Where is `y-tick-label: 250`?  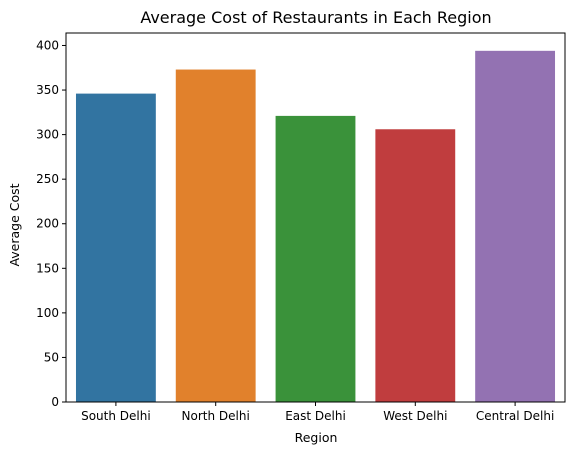
y-tick-label: 250 is located at coordinates (47, 179).